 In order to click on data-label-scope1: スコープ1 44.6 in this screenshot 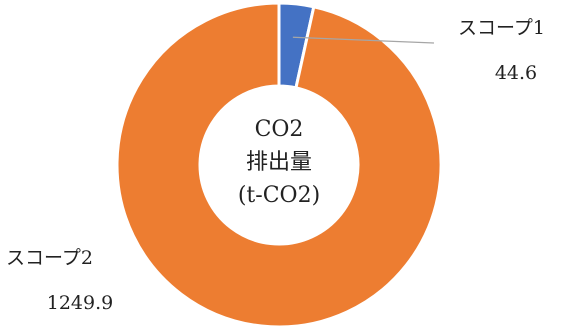, I will do `click(501, 50)`.